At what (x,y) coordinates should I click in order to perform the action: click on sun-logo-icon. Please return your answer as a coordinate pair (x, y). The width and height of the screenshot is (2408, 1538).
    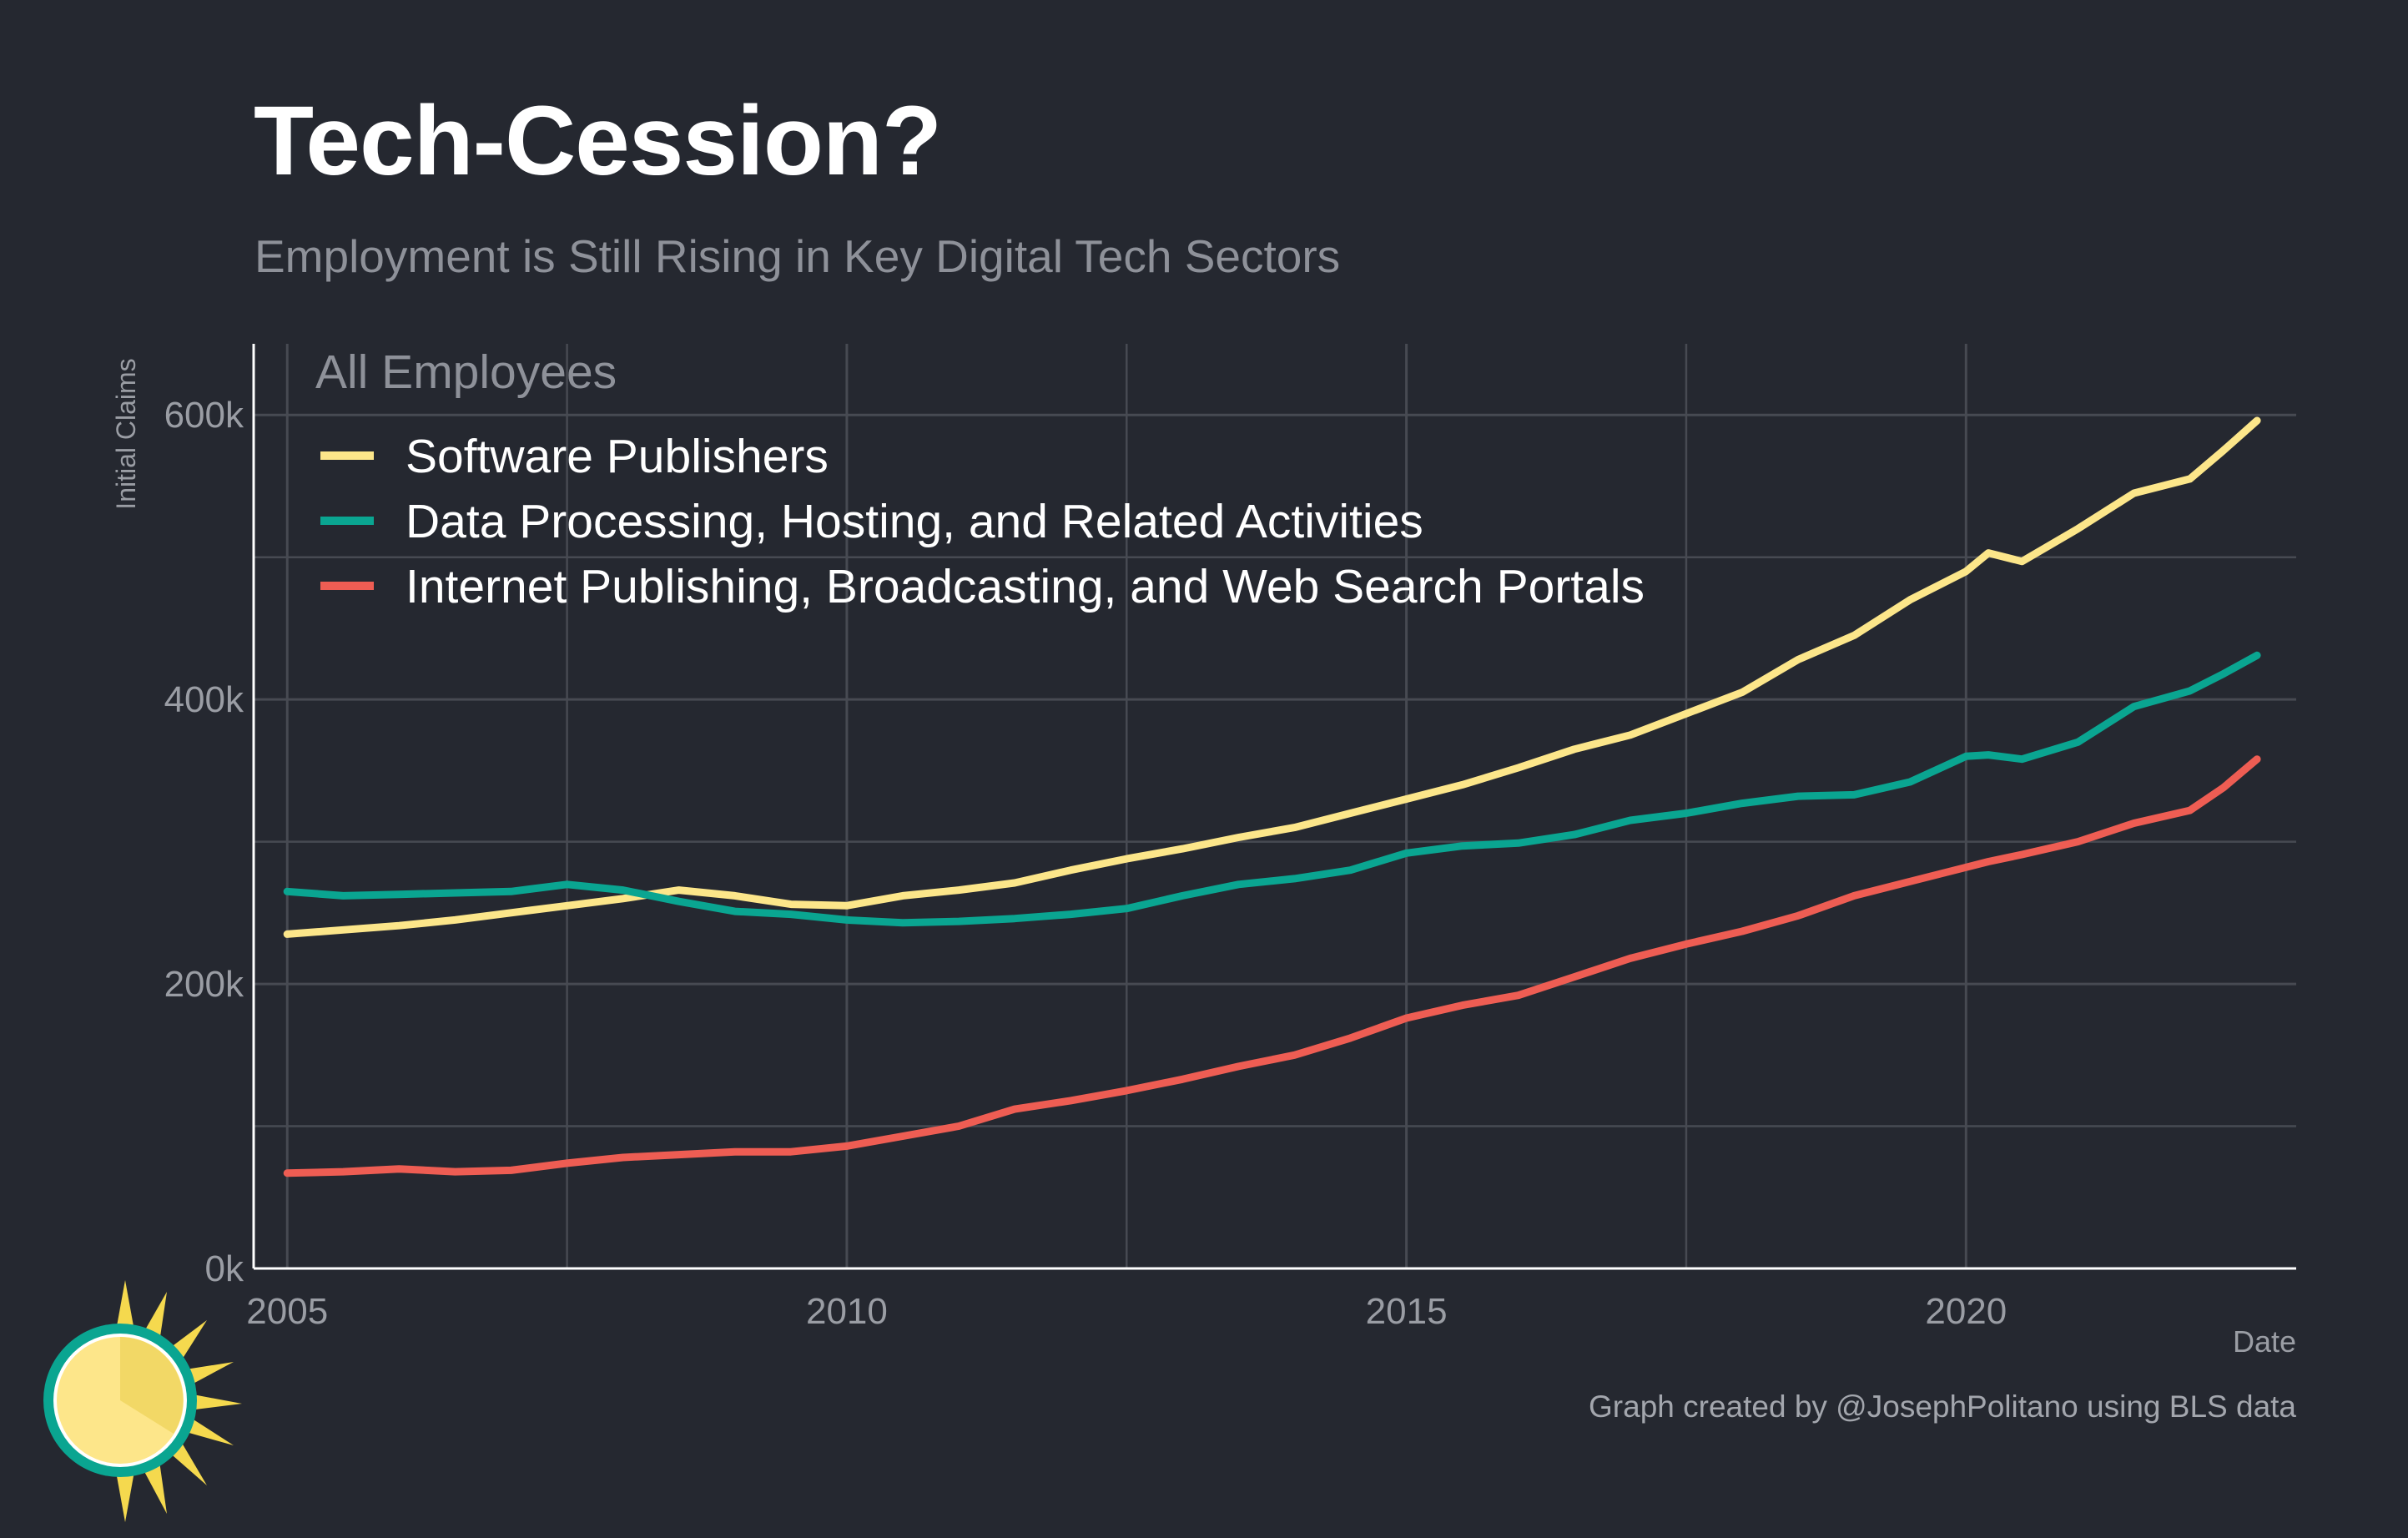
    Looking at the image, I should click on (142, 1401).